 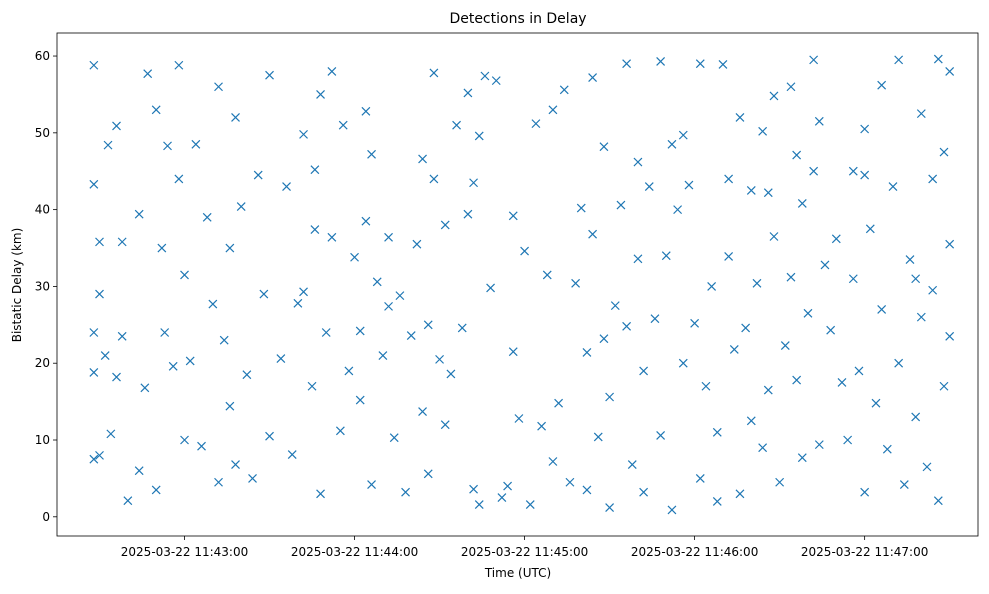 What do you see at coordinates (524, 552) in the screenshot?
I see `x-tick-label: 2025-03-22 11:45:00` at bounding box center [524, 552].